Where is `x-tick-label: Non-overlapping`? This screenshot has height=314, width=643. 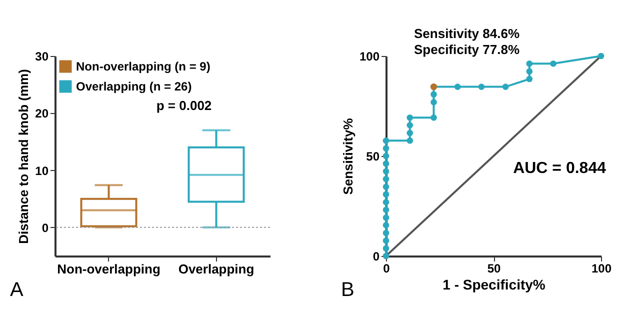 x-tick-label: Non-overlapping is located at coordinates (108, 269).